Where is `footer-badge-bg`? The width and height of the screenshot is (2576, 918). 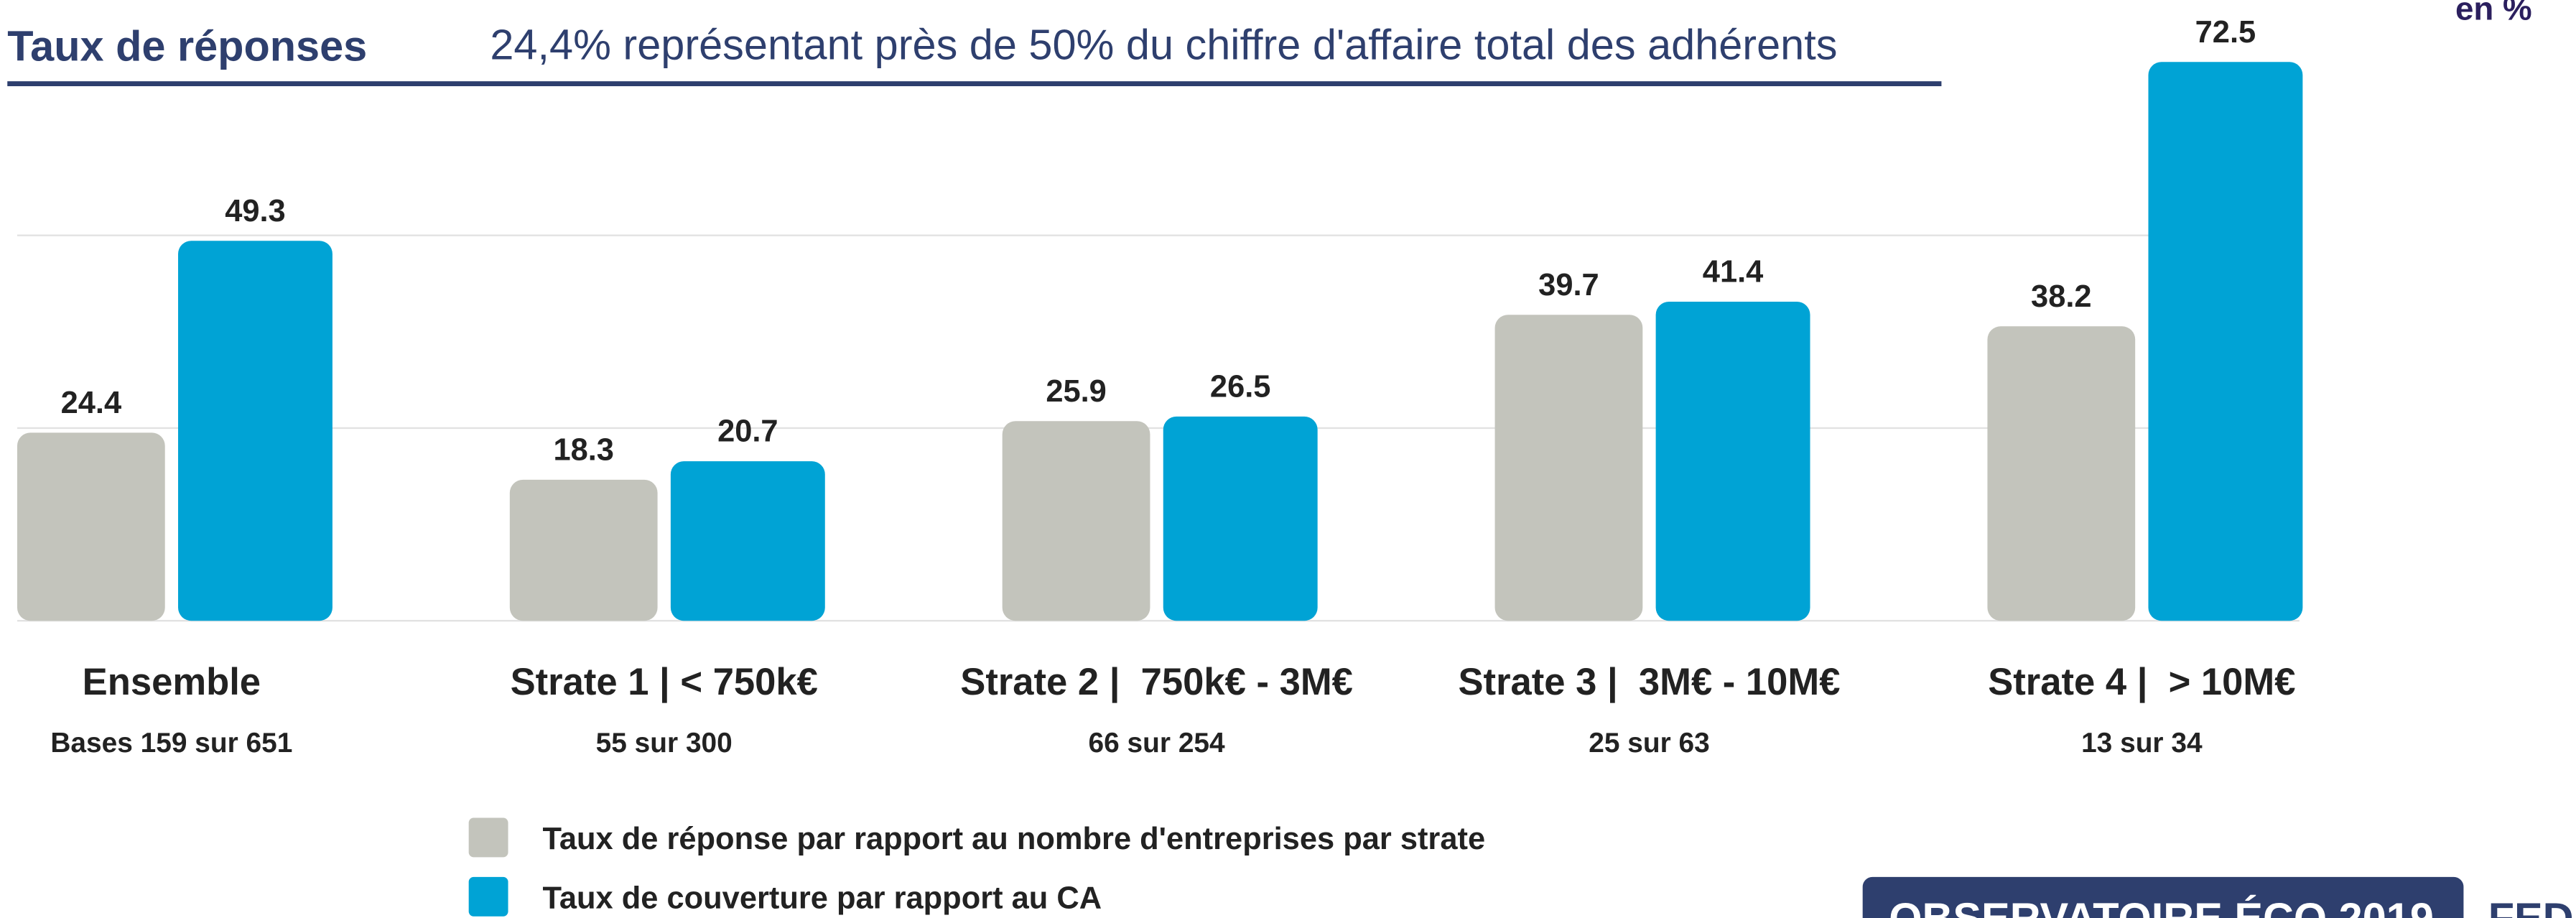 footer-badge-bg is located at coordinates (2163, 897).